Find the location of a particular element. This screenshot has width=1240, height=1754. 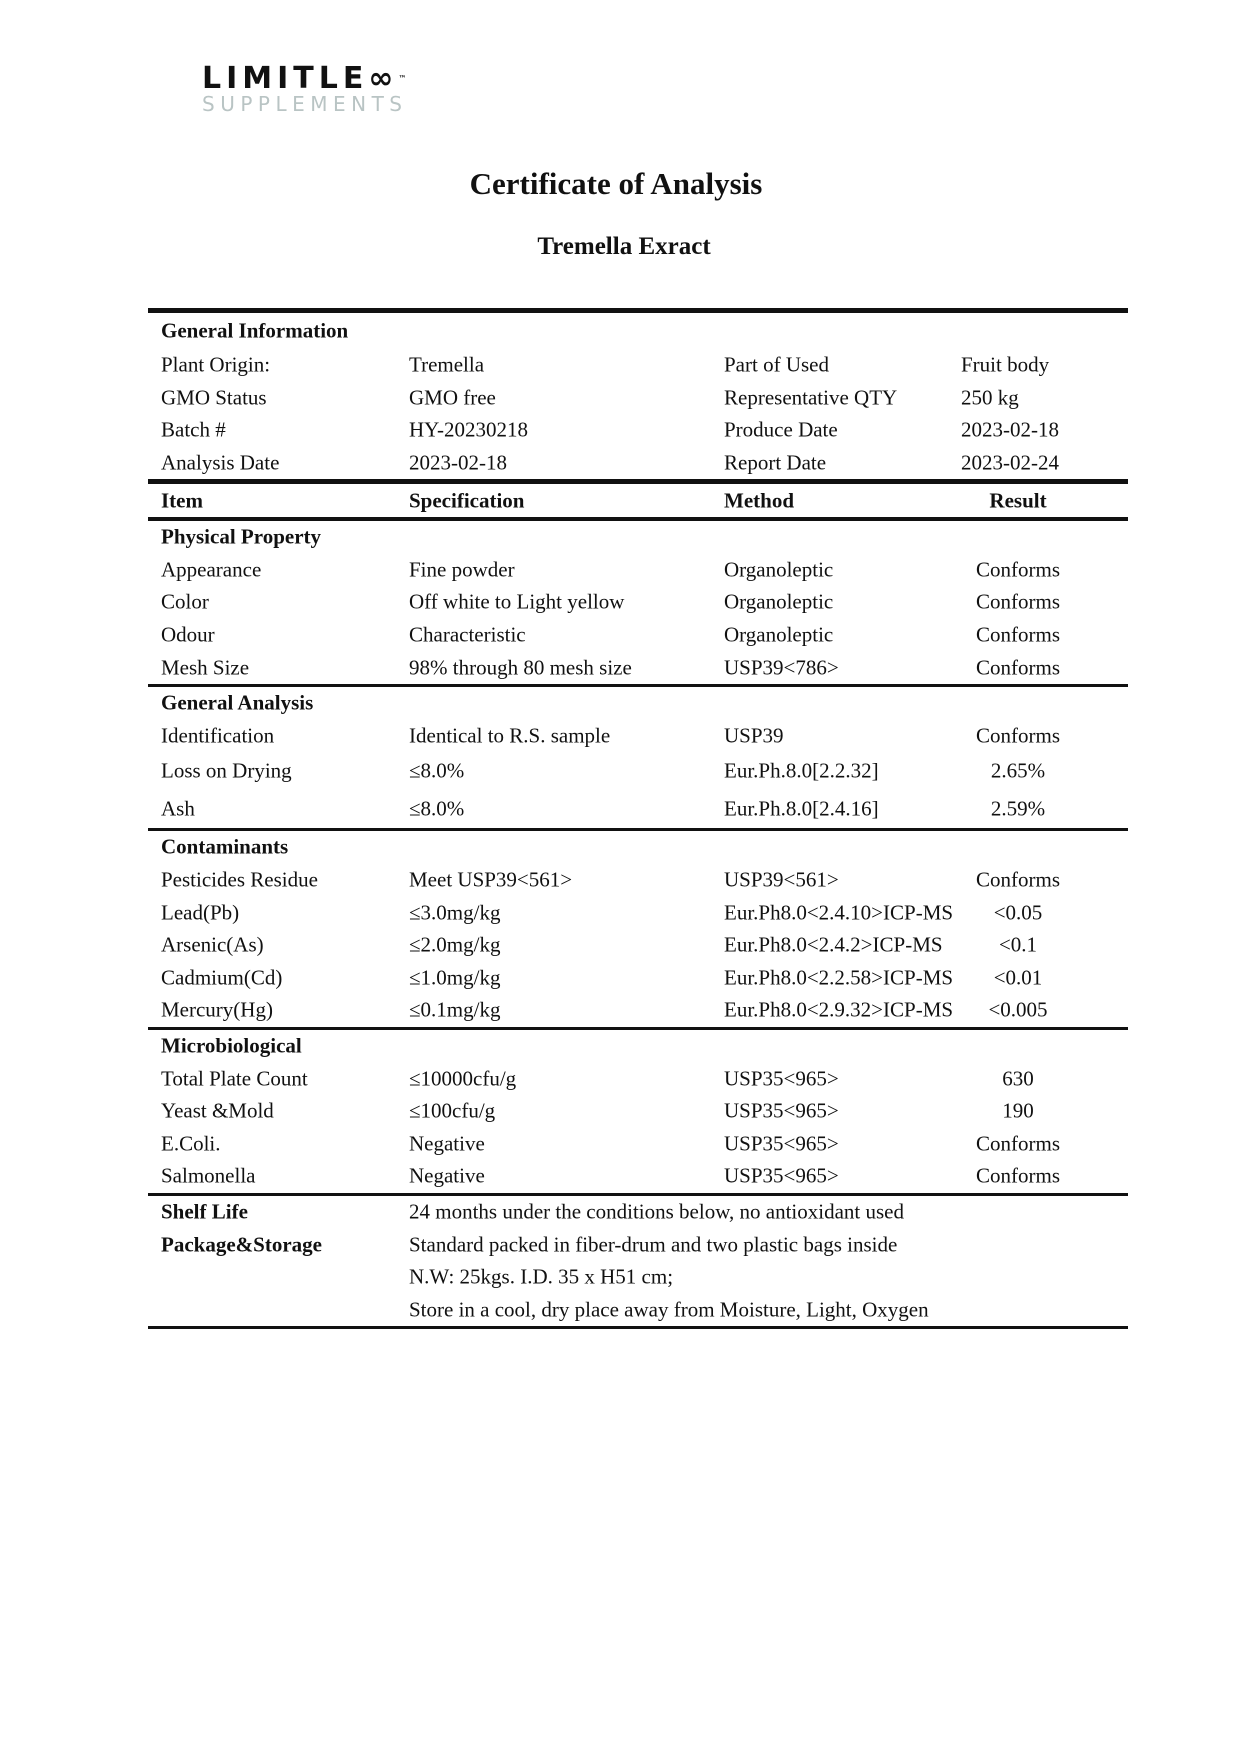

item-name: Total Plate Count is located at coordinates (234, 1078).